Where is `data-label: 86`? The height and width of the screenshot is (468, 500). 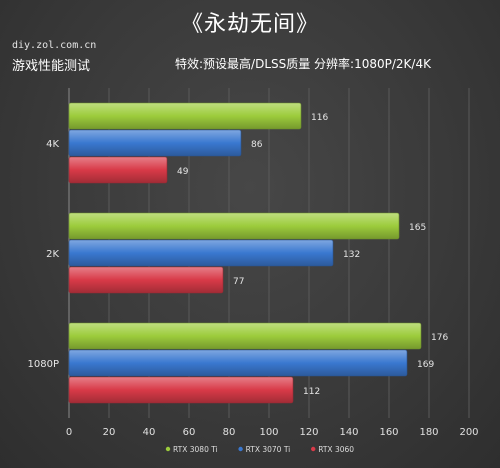
data-label: 86 is located at coordinates (257, 145).